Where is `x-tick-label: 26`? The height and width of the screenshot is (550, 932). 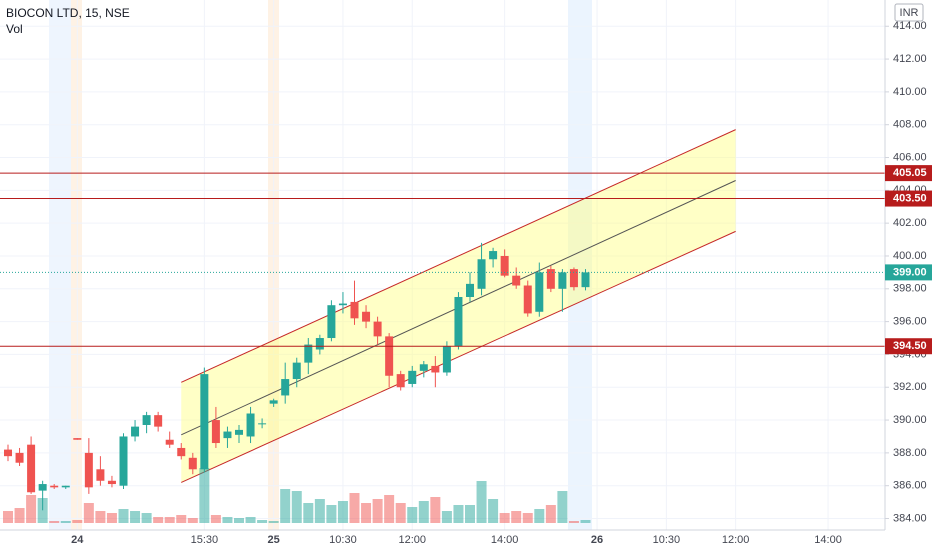
x-tick-label: 26 is located at coordinates (597, 540).